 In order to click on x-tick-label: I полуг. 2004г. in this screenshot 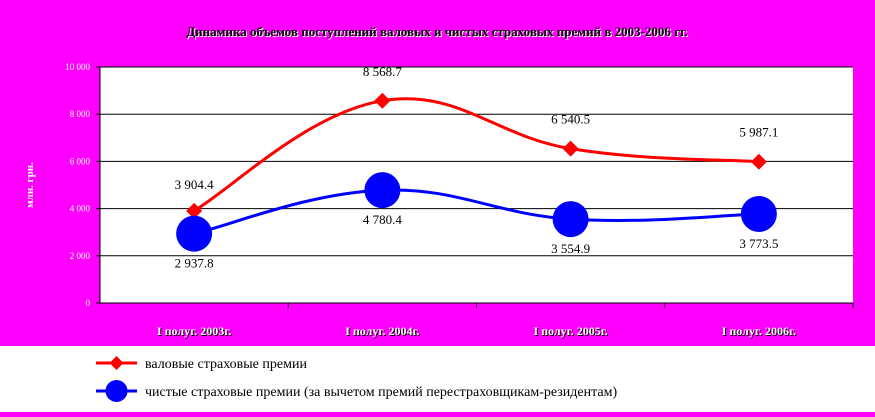, I will do `click(382, 331)`.